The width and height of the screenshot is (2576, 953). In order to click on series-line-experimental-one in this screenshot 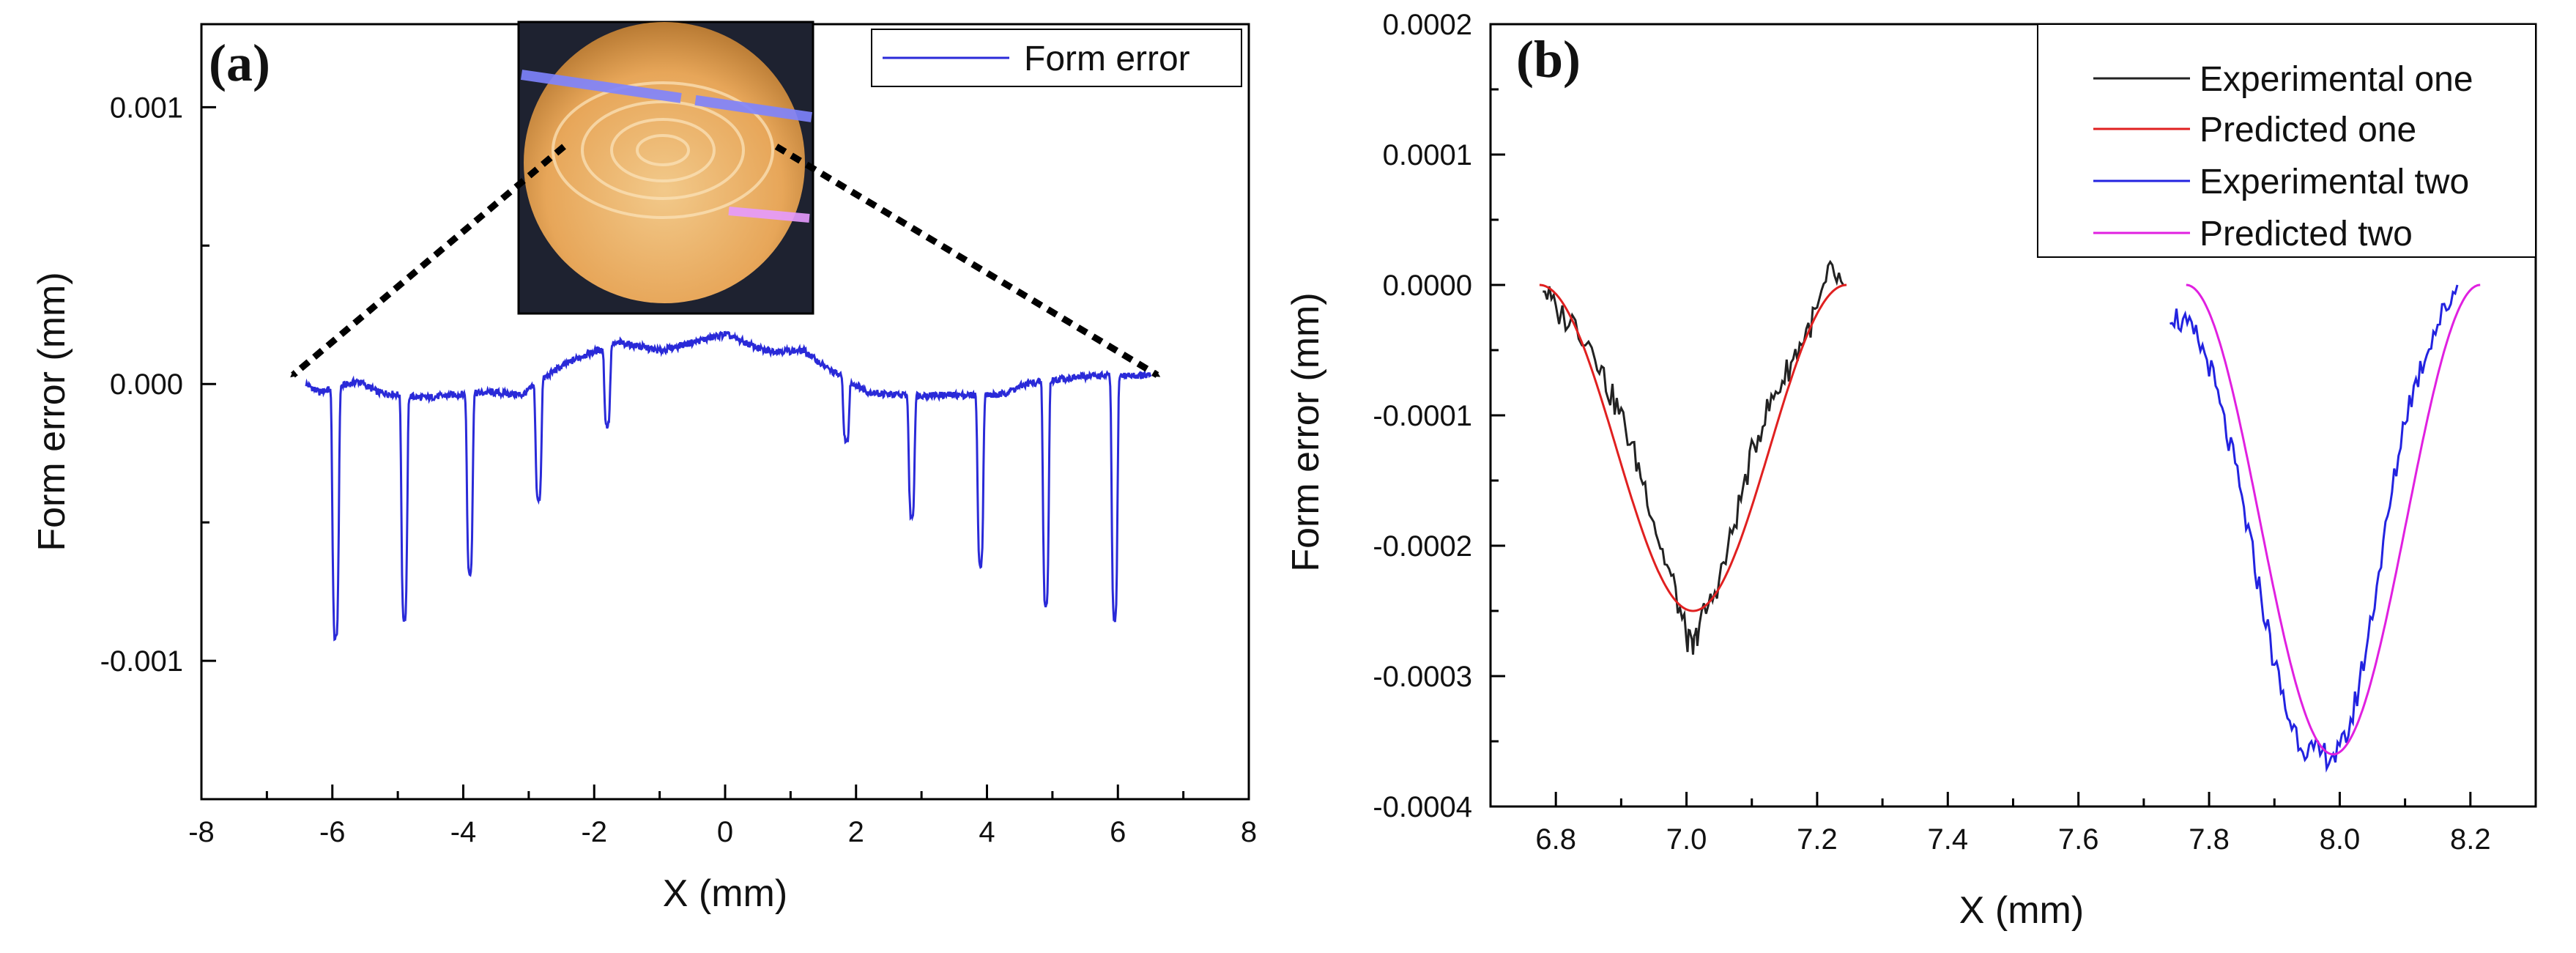, I will do `click(1693, 457)`.